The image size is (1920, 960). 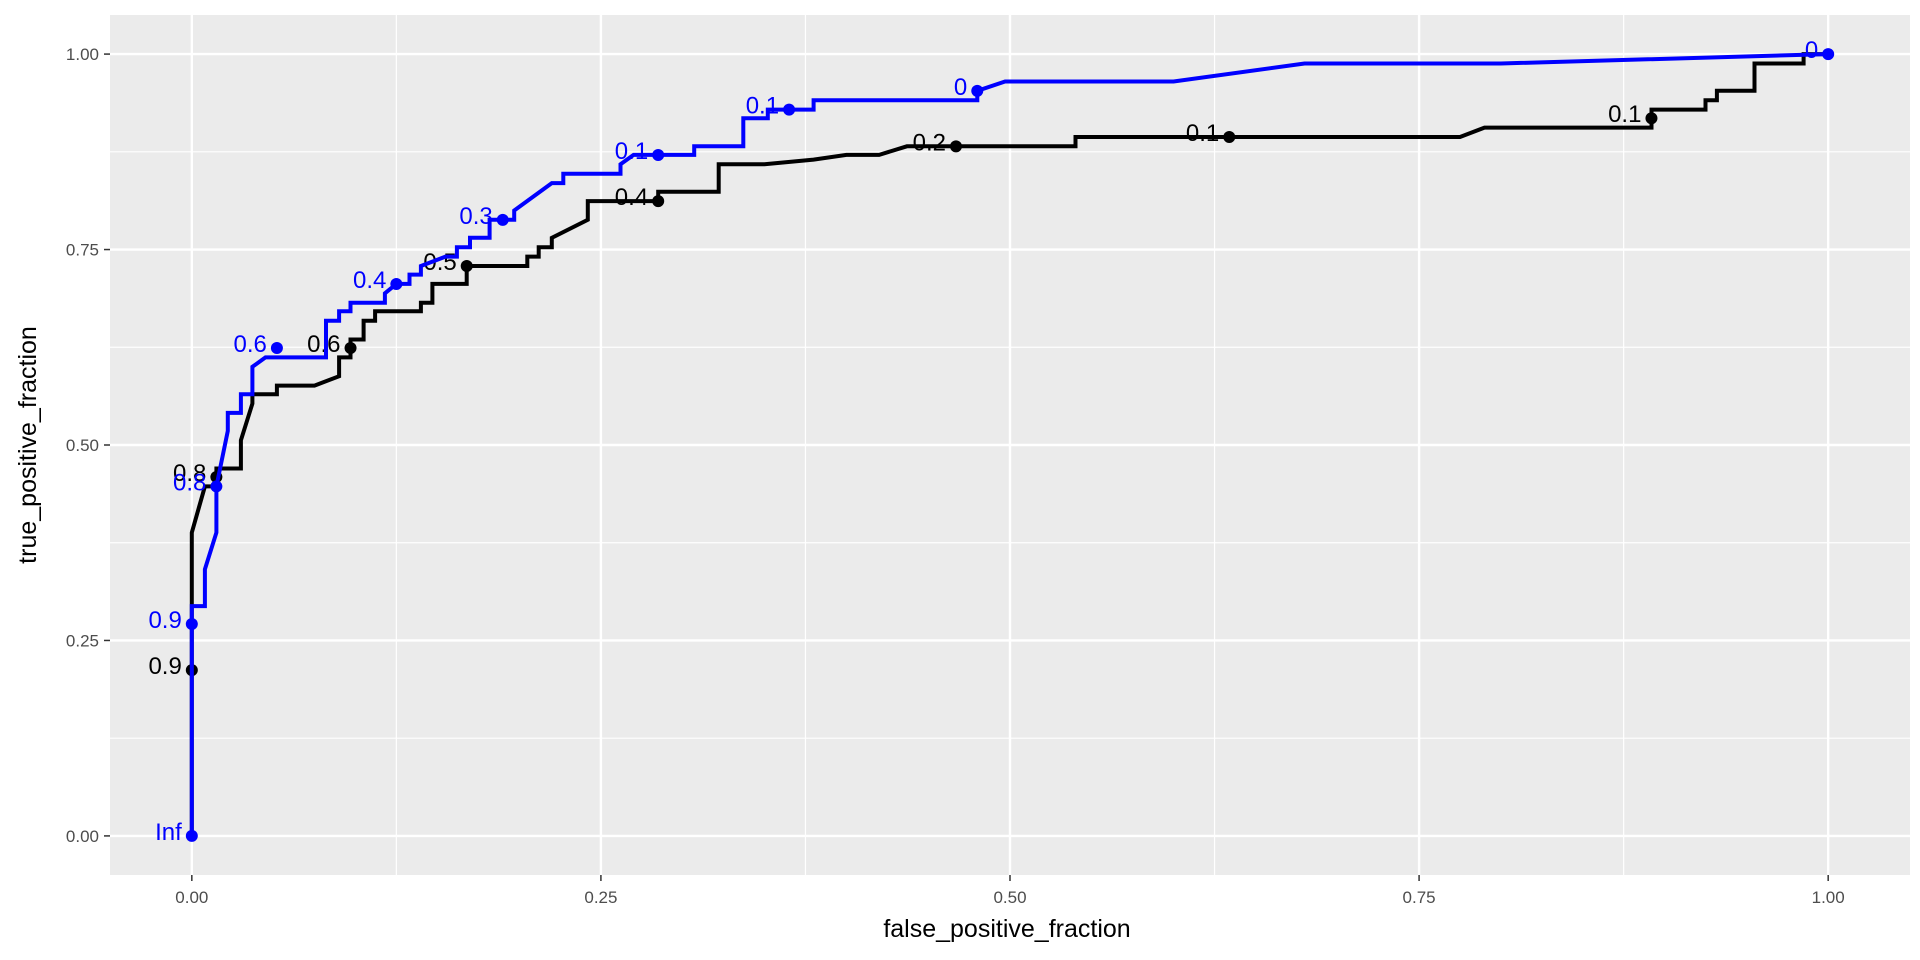 I want to click on y-tick-label: 0.25, so click(x=82, y=640).